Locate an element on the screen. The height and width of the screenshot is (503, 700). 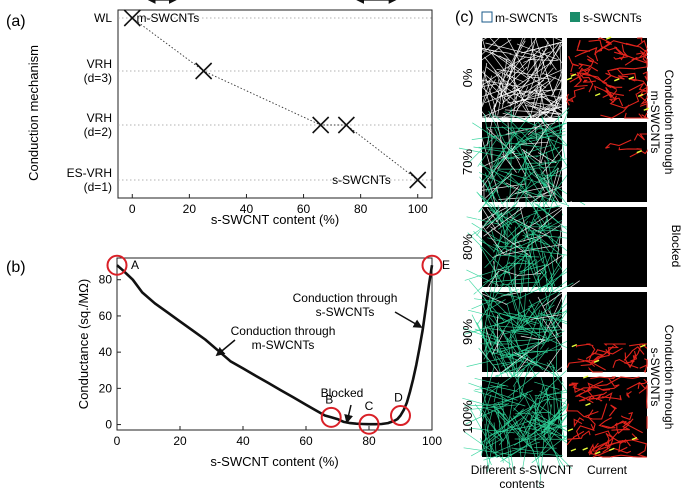
y-tick-label-line: ES-VRH is located at coordinates (89, 173).